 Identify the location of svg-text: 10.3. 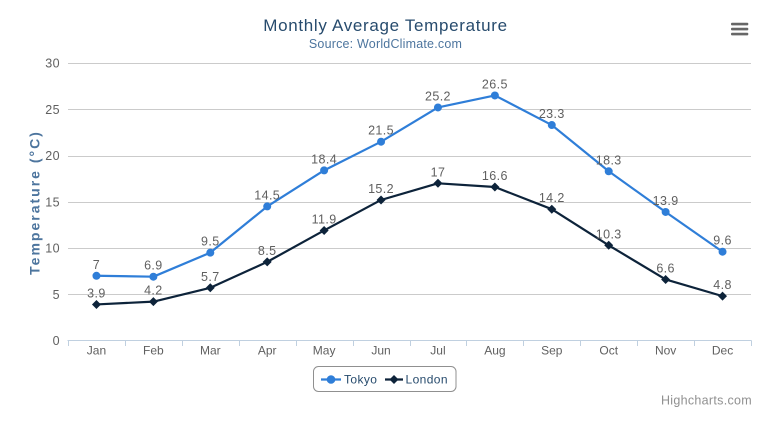
(609, 234).